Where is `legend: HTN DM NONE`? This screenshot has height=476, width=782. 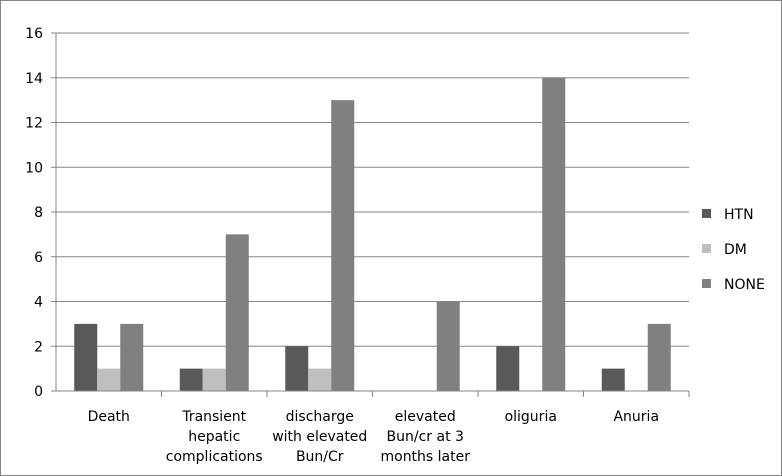 legend: HTN DM NONE is located at coordinates (733, 250).